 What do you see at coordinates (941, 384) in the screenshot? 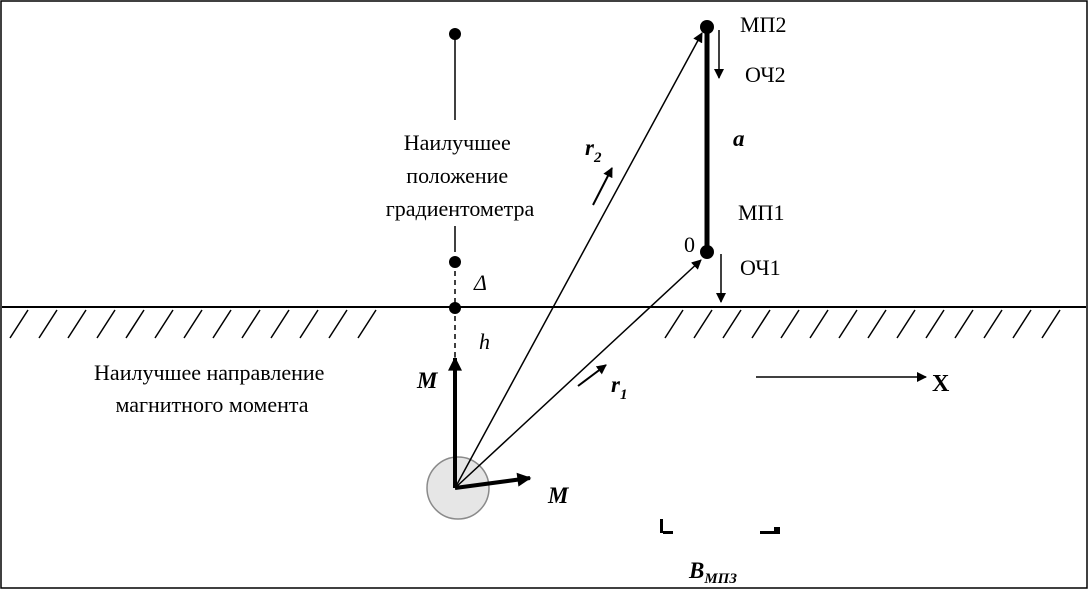
I see `x-axis-label: X` at bounding box center [941, 384].